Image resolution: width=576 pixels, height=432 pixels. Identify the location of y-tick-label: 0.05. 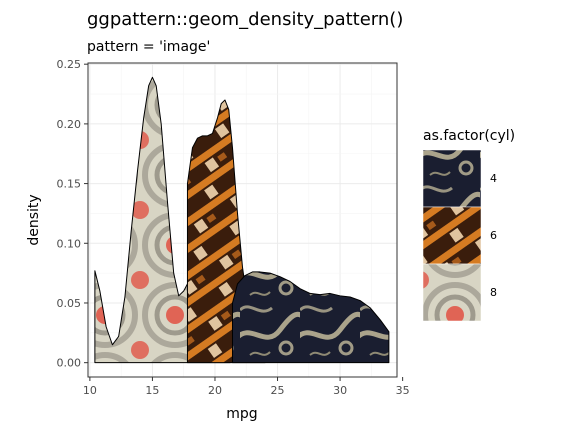
(69, 303).